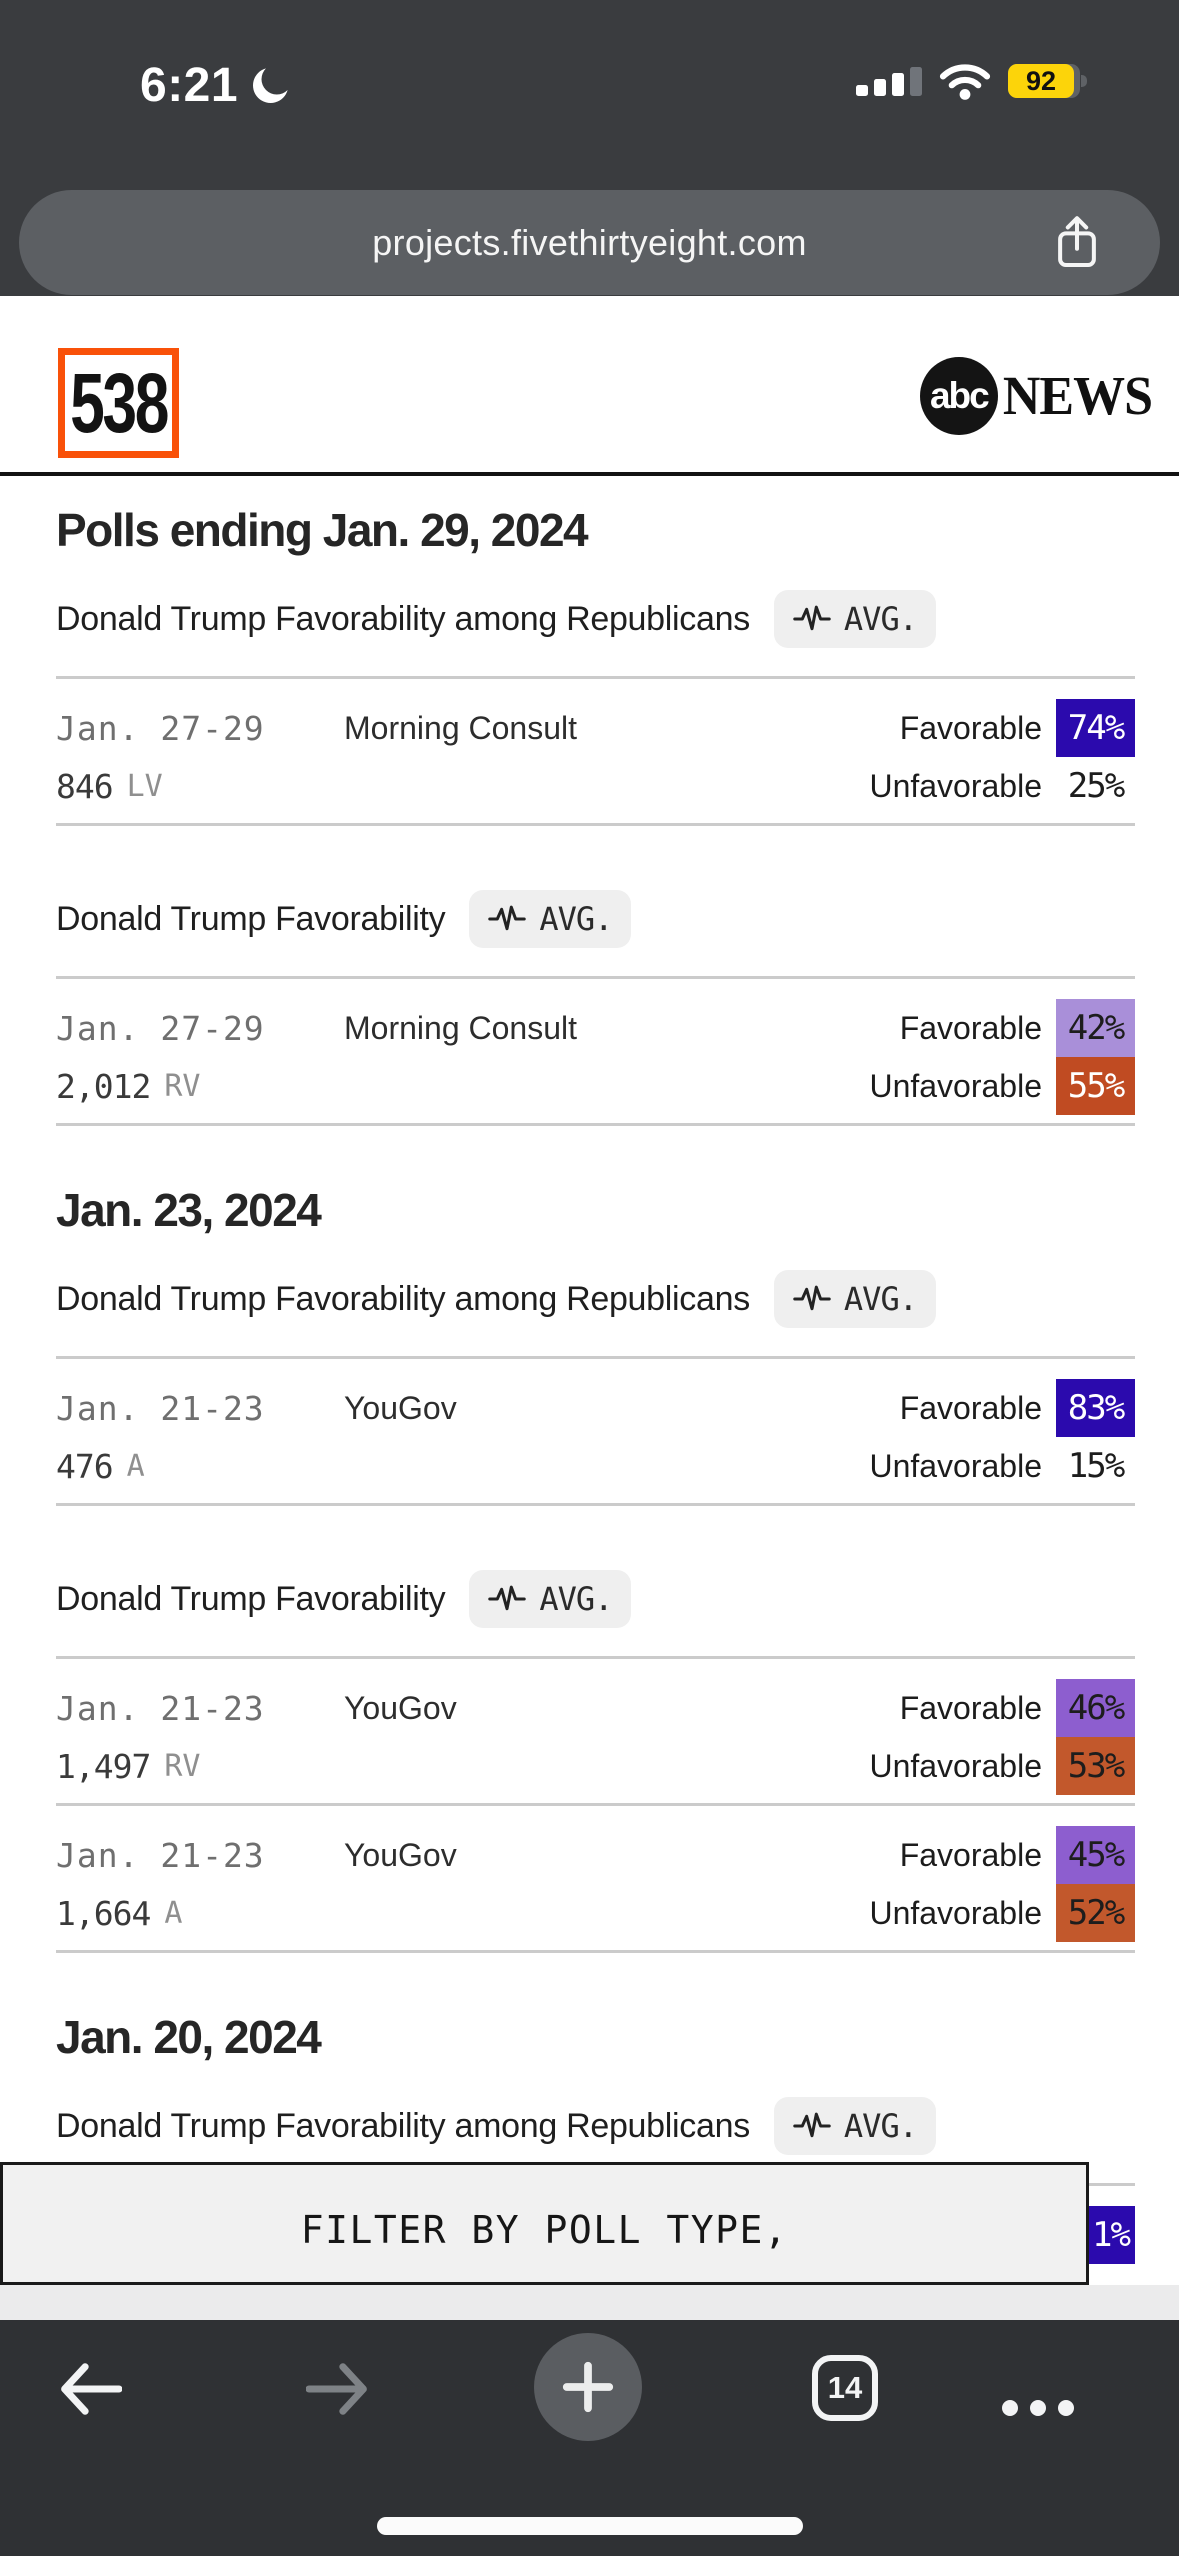 This screenshot has width=1179, height=2556. What do you see at coordinates (1002, 1466) in the screenshot?
I see `result-line: Unfavorable 15%` at bounding box center [1002, 1466].